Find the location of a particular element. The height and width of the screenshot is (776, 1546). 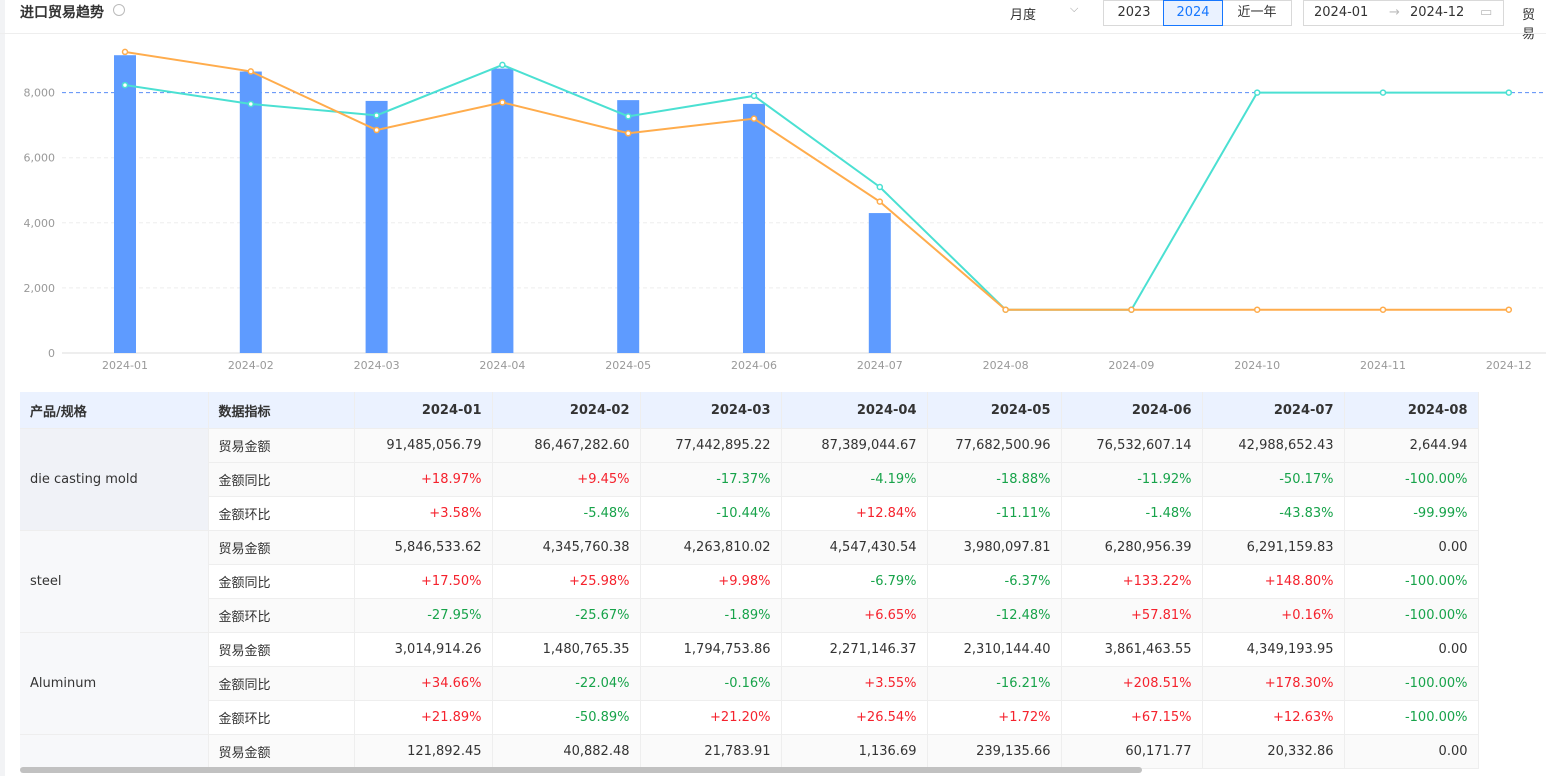

product-cell: die casting mold is located at coordinates (114, 479).